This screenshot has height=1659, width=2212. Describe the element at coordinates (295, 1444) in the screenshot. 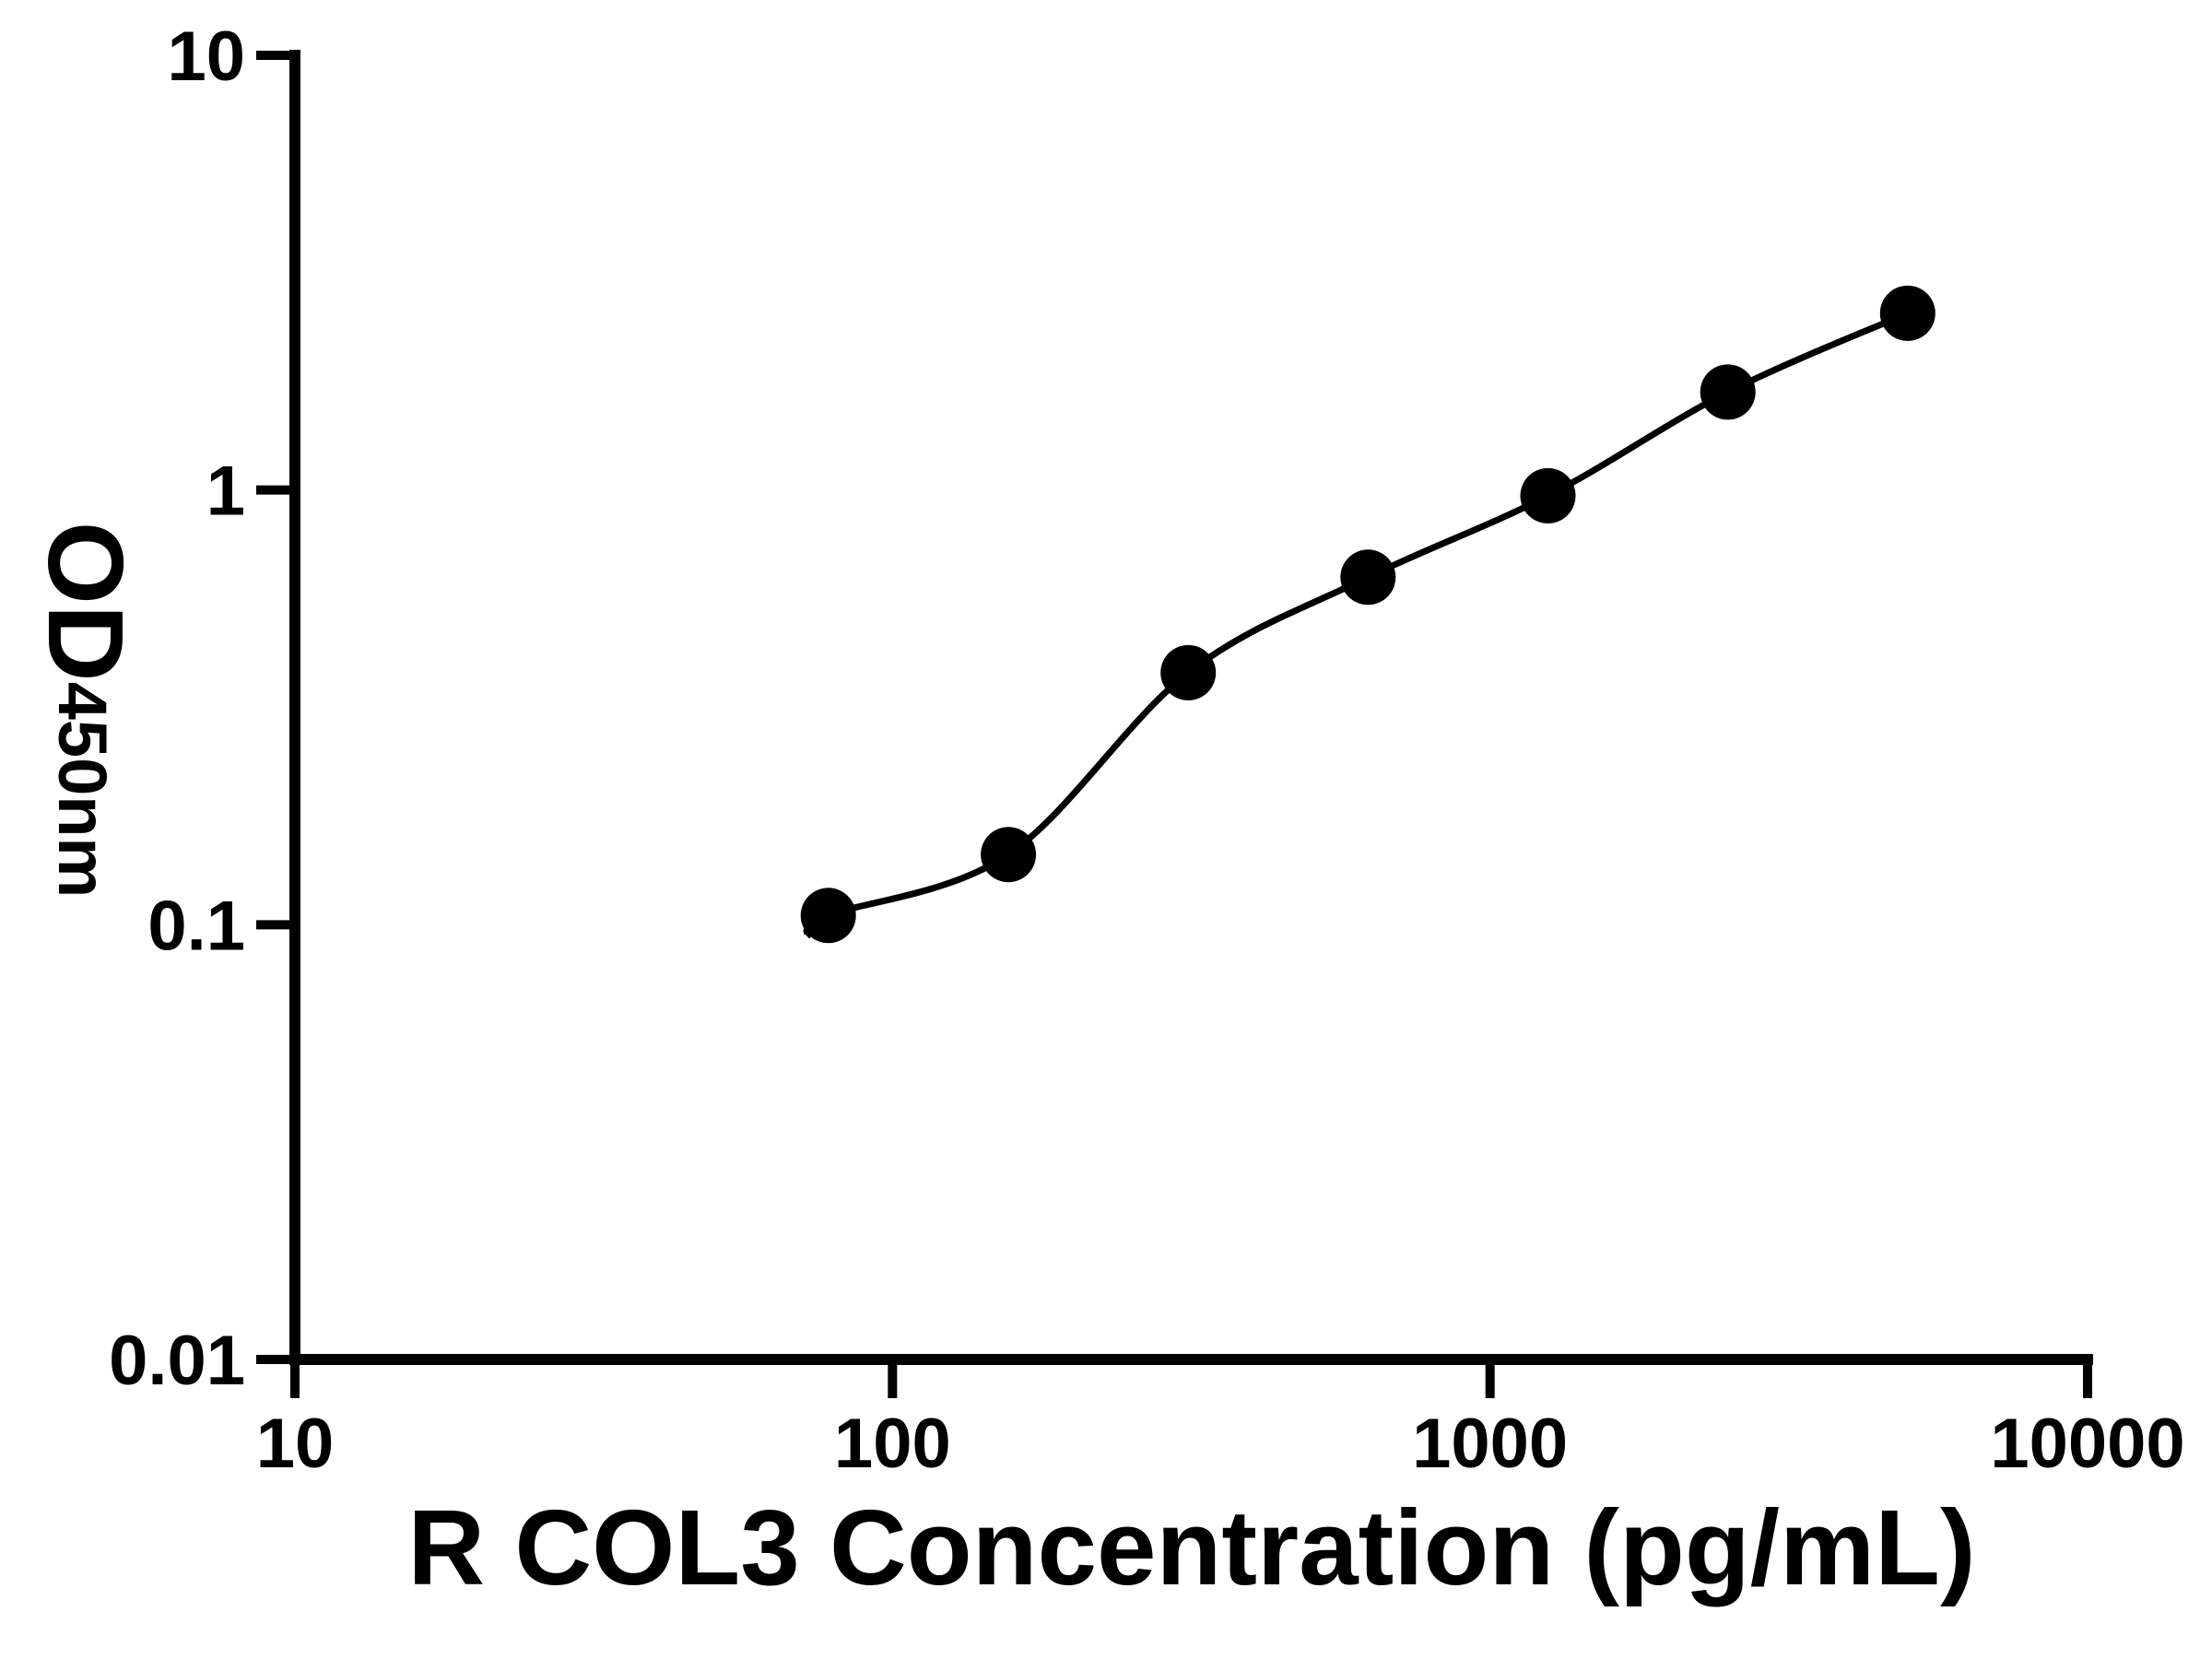

I see `x-tick-label: 10` at that location.